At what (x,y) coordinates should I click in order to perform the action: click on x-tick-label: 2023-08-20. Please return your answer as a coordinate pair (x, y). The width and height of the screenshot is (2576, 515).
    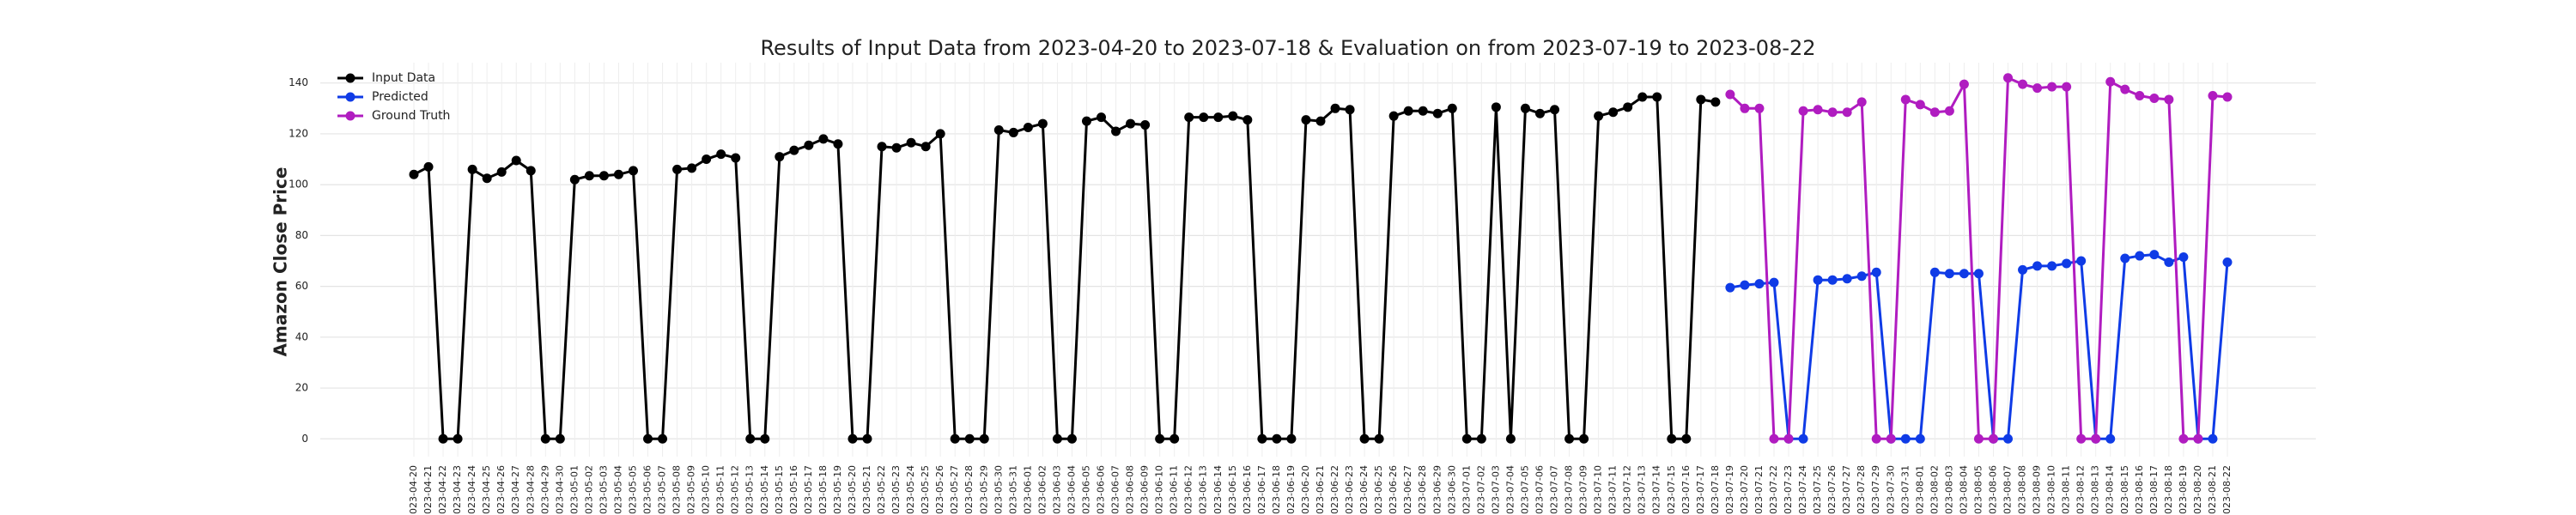
    Looking at the image, I should click on (2197, 490).